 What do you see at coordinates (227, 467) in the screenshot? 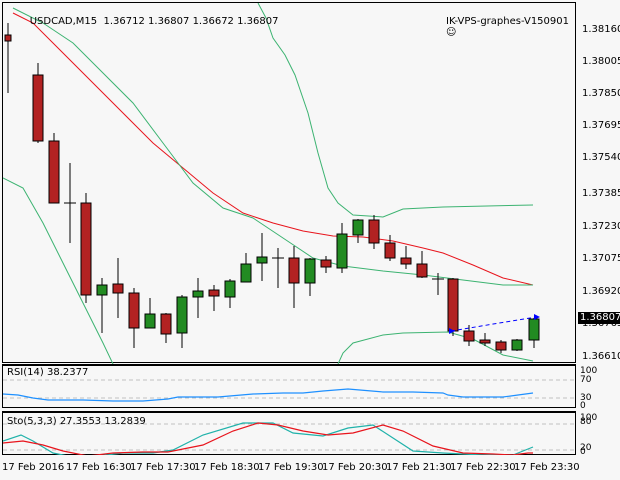
I see `time-tick: 17 Feb 18:30` at bounding box center [227, 467].